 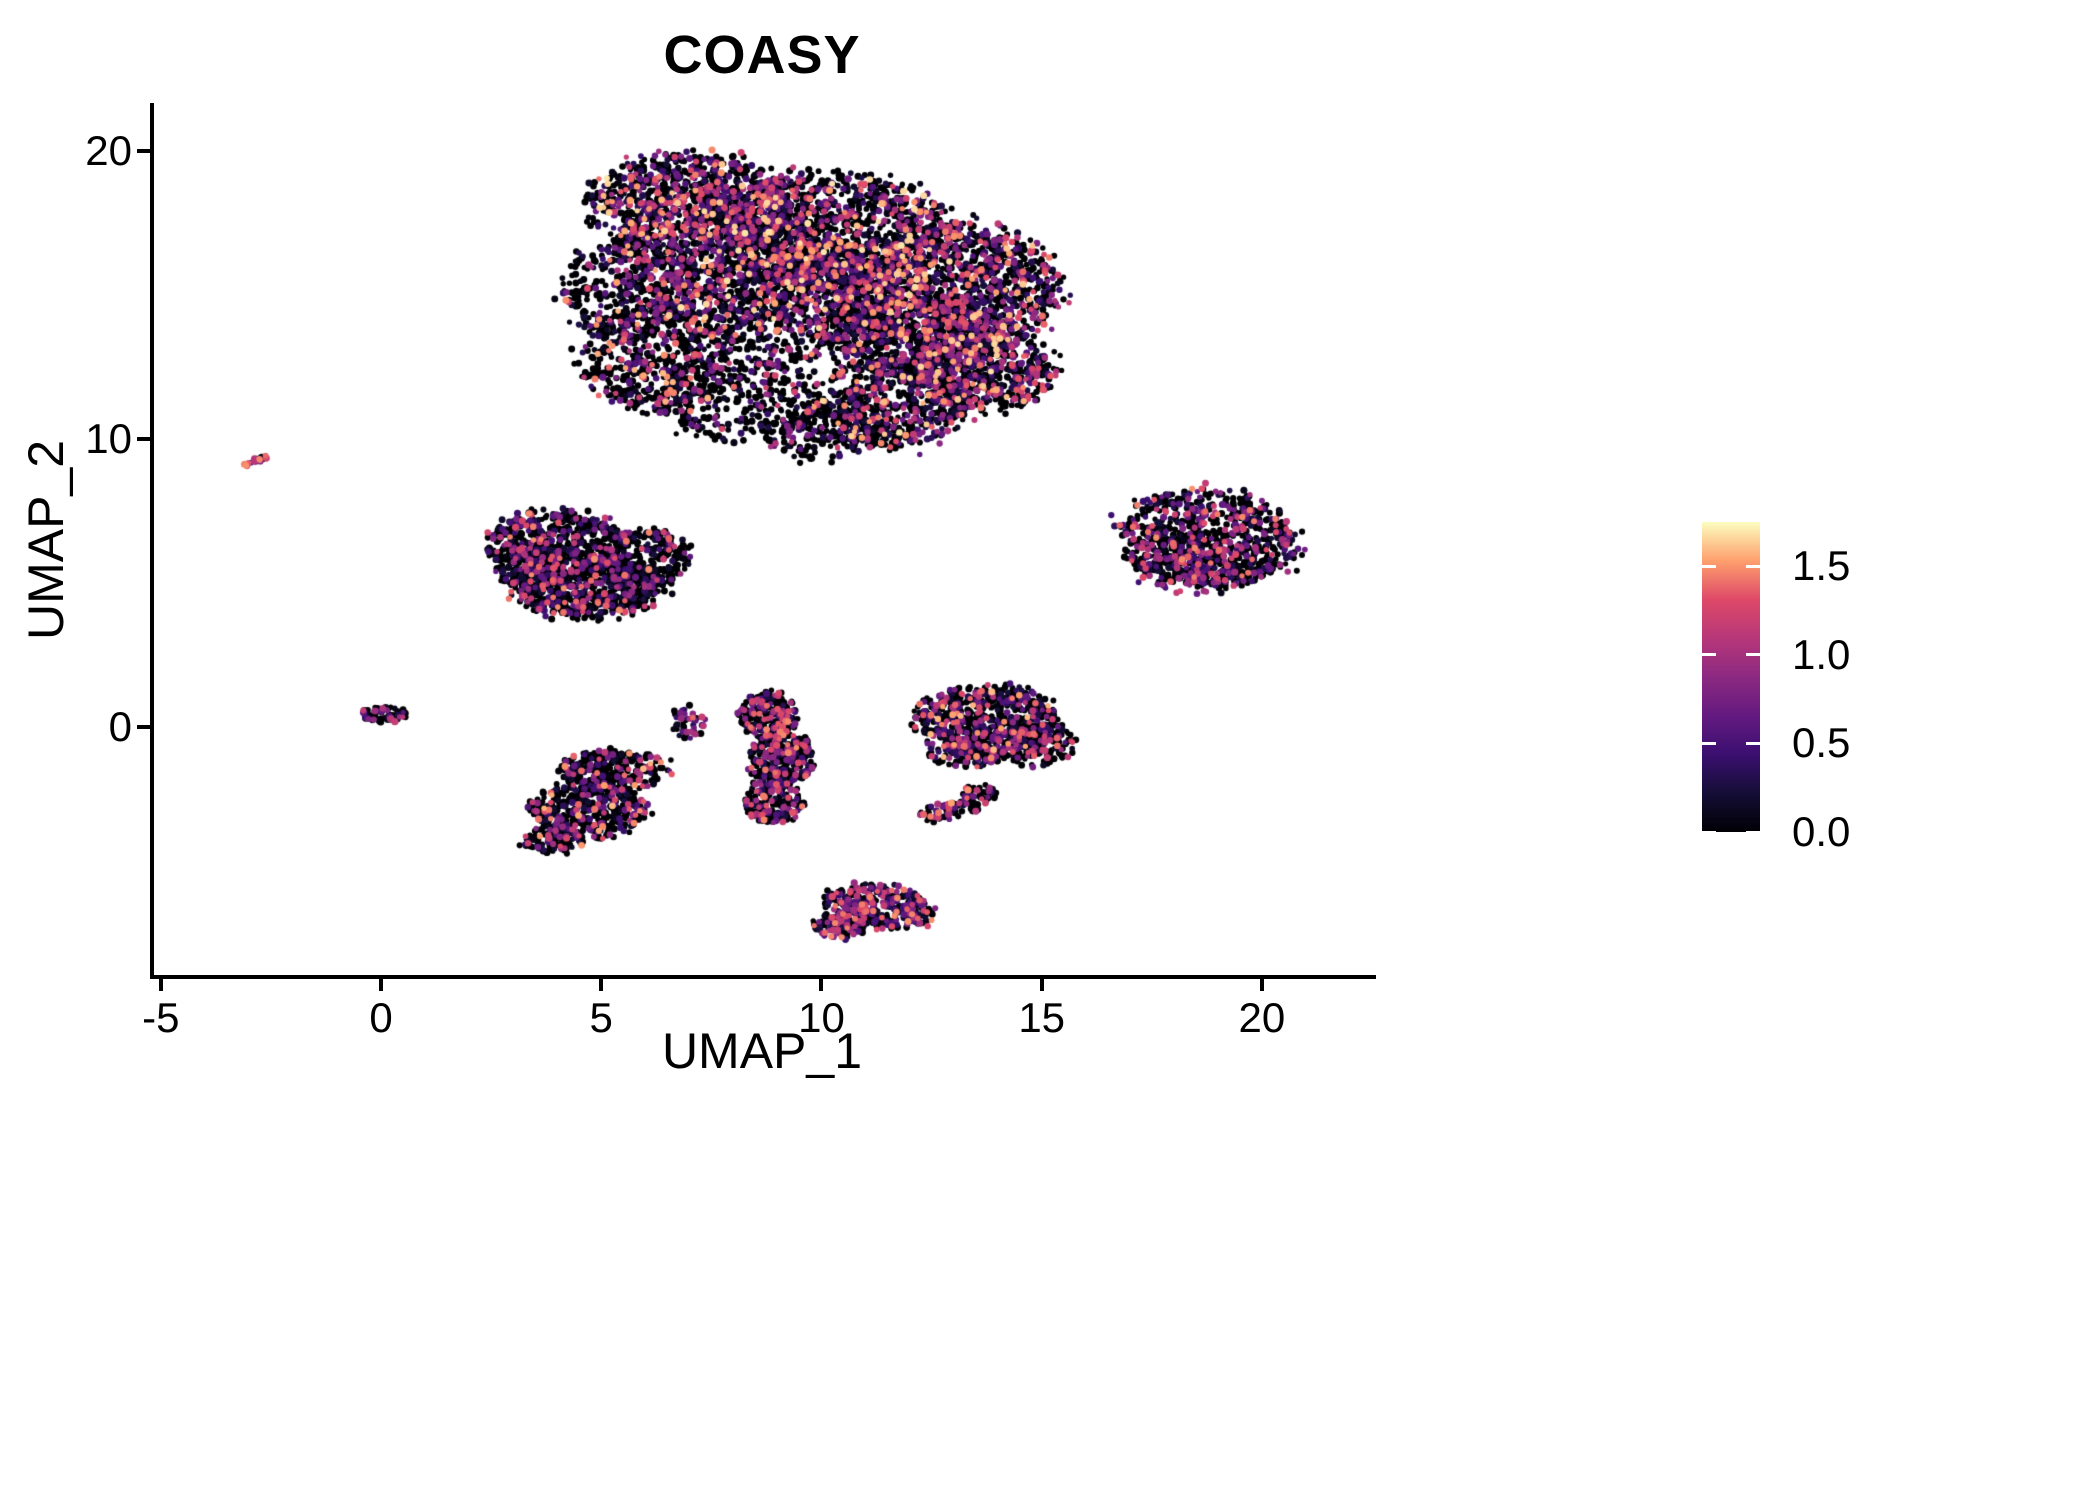 What do you see at coordinates (152, 541) in the screenshot?
I see `y-axis-line` at bounding box center [152, 541].